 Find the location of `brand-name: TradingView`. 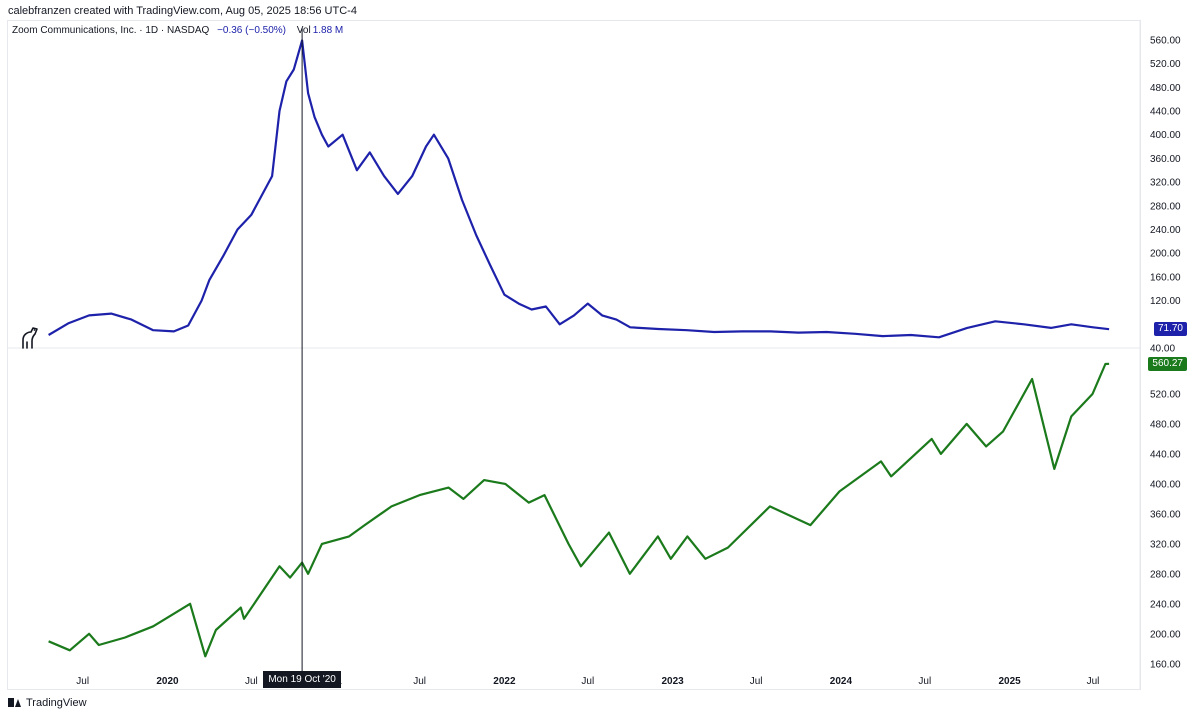

brand-name: TradingView is located at coordinates (56, 703).